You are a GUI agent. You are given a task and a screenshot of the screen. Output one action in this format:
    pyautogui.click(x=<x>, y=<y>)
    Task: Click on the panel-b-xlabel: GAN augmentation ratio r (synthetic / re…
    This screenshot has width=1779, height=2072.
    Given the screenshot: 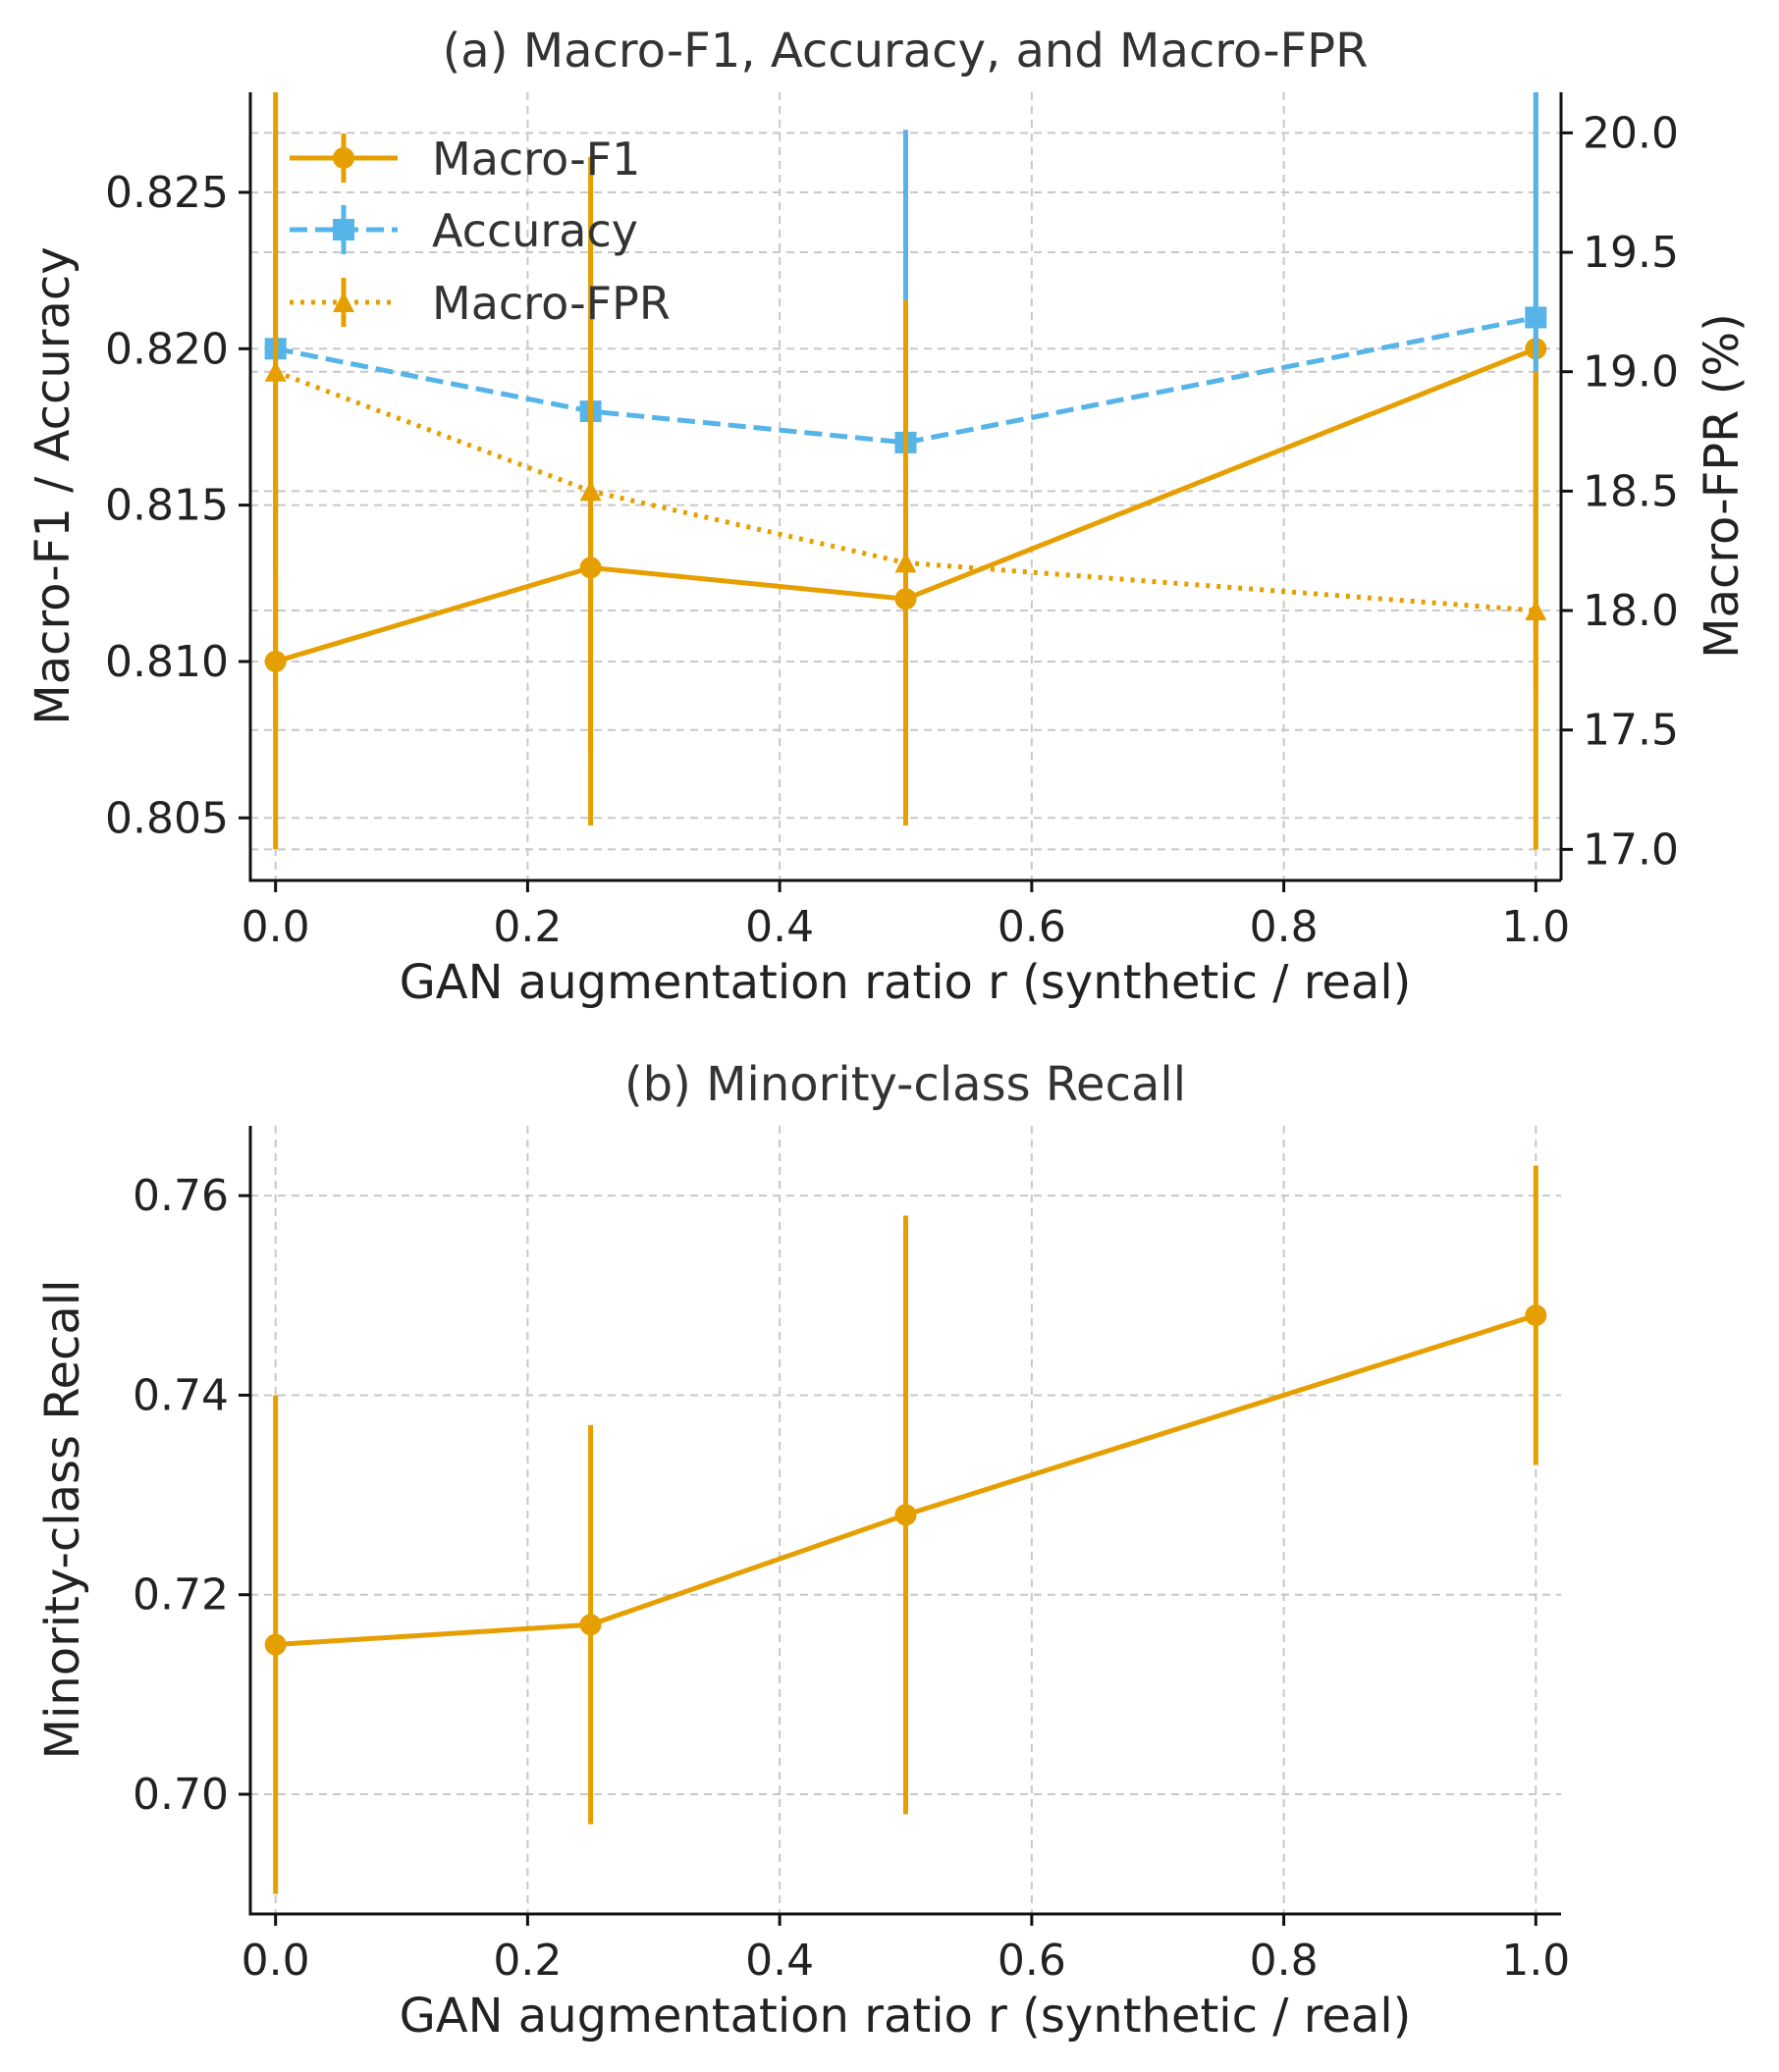 What is the action you would take?
    pyautogui.click(x=906, y=2017)
    